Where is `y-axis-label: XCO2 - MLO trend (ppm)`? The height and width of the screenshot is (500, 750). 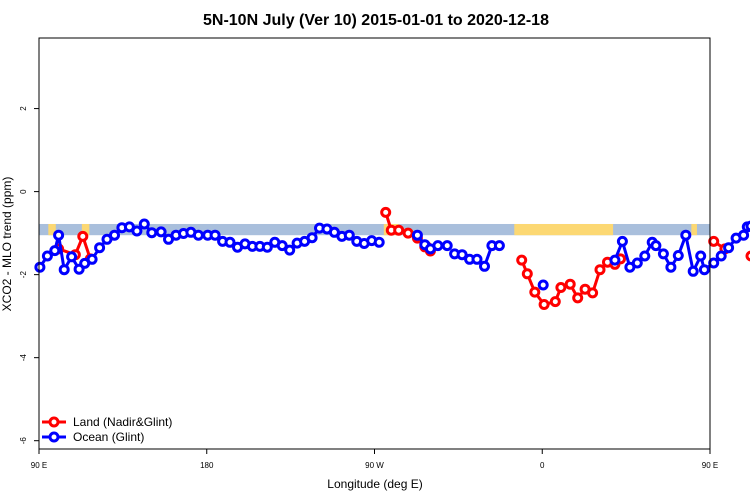
y-axis-label: XCO2 - MLO trend (ppm) is located at coordinates (7, 244).